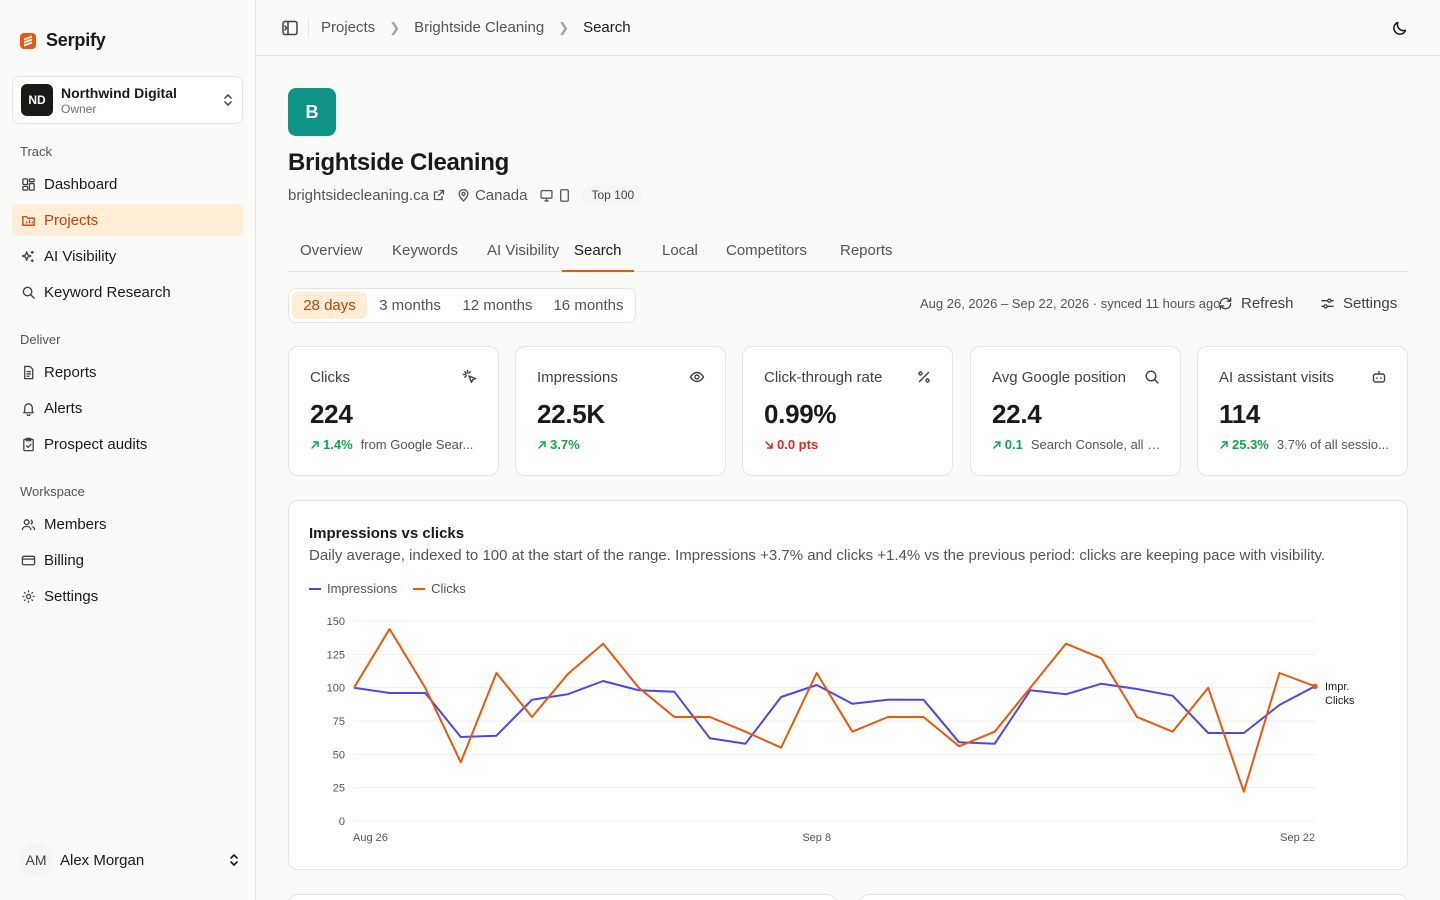 The image size is (1440, 900). I want to click on user-menu: AM Alex Morgan, so click(130, 860).